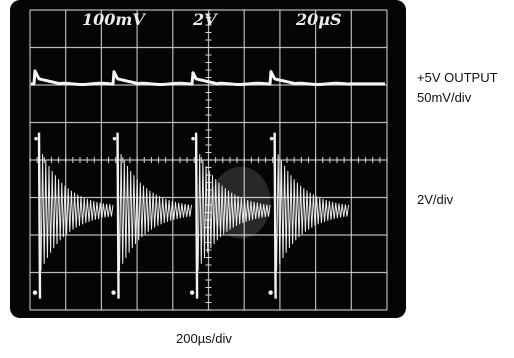 The width and height of the screenshot is (514, 358). Describe the element at coordinates (204, 338) in the screenshot. I see `time-scale-label: 200µs/div` at that location.